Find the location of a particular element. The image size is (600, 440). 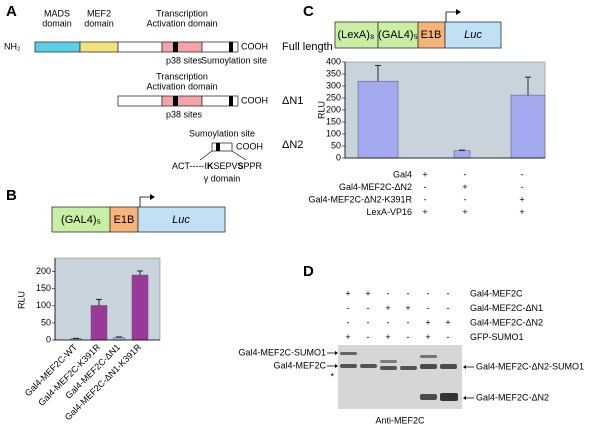

seq-part: K is located at coordinates (210, 166).